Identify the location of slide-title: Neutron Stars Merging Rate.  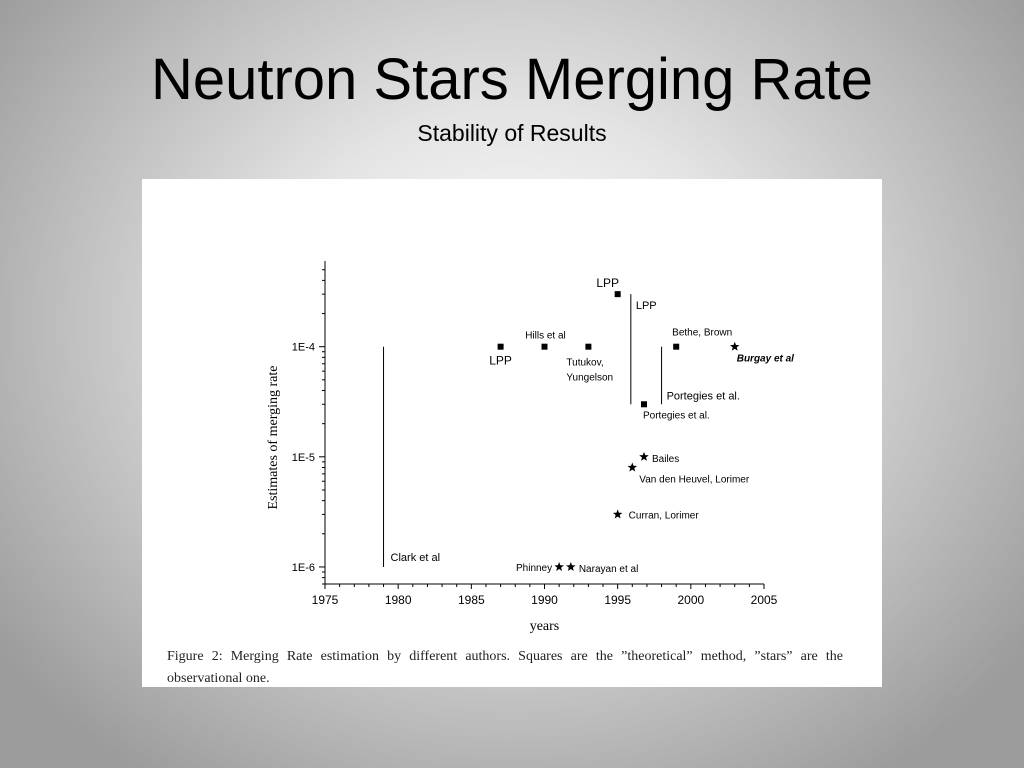
(512, 79).